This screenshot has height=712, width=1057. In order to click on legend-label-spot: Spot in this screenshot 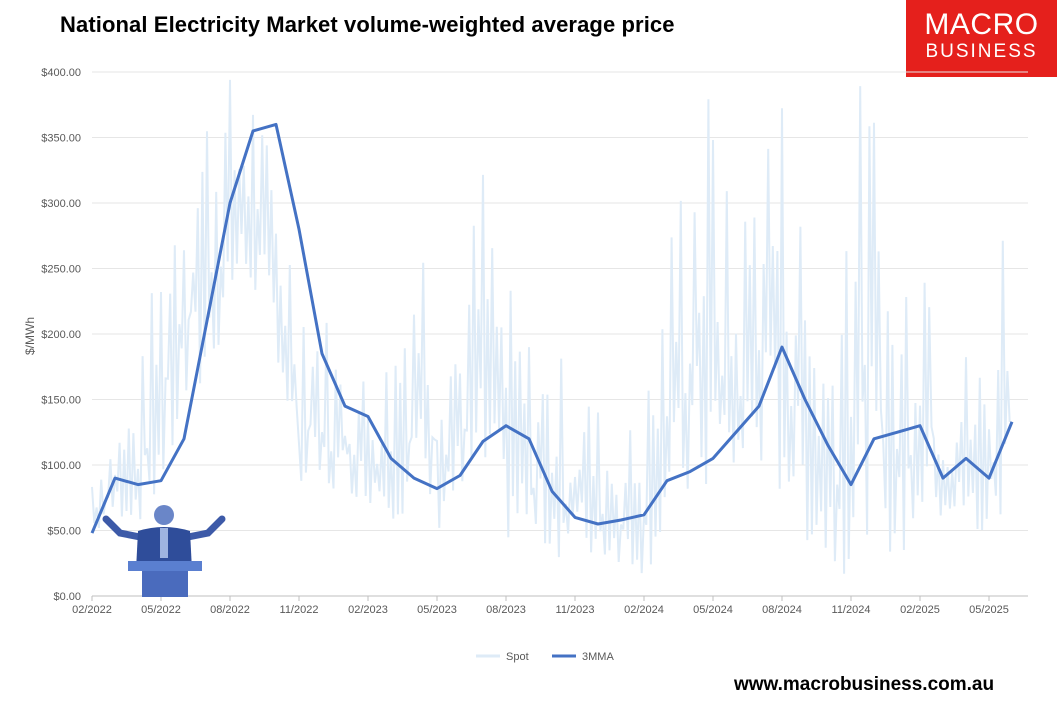, I will do `click(517, 657)`.